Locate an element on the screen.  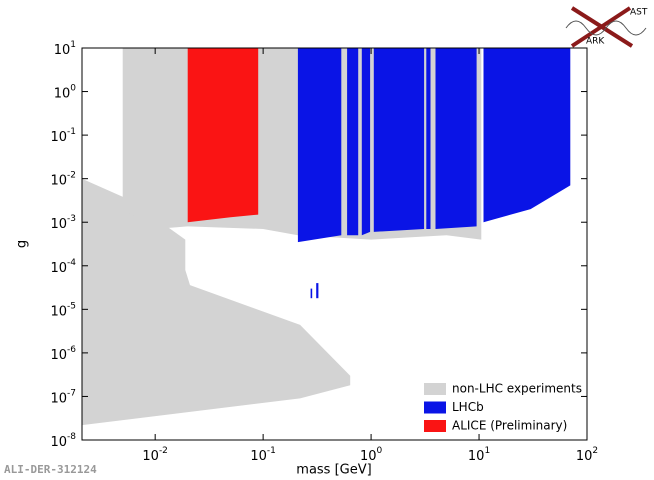
tick-label: 10⁻⁵ is located at coordinates (63, 310).